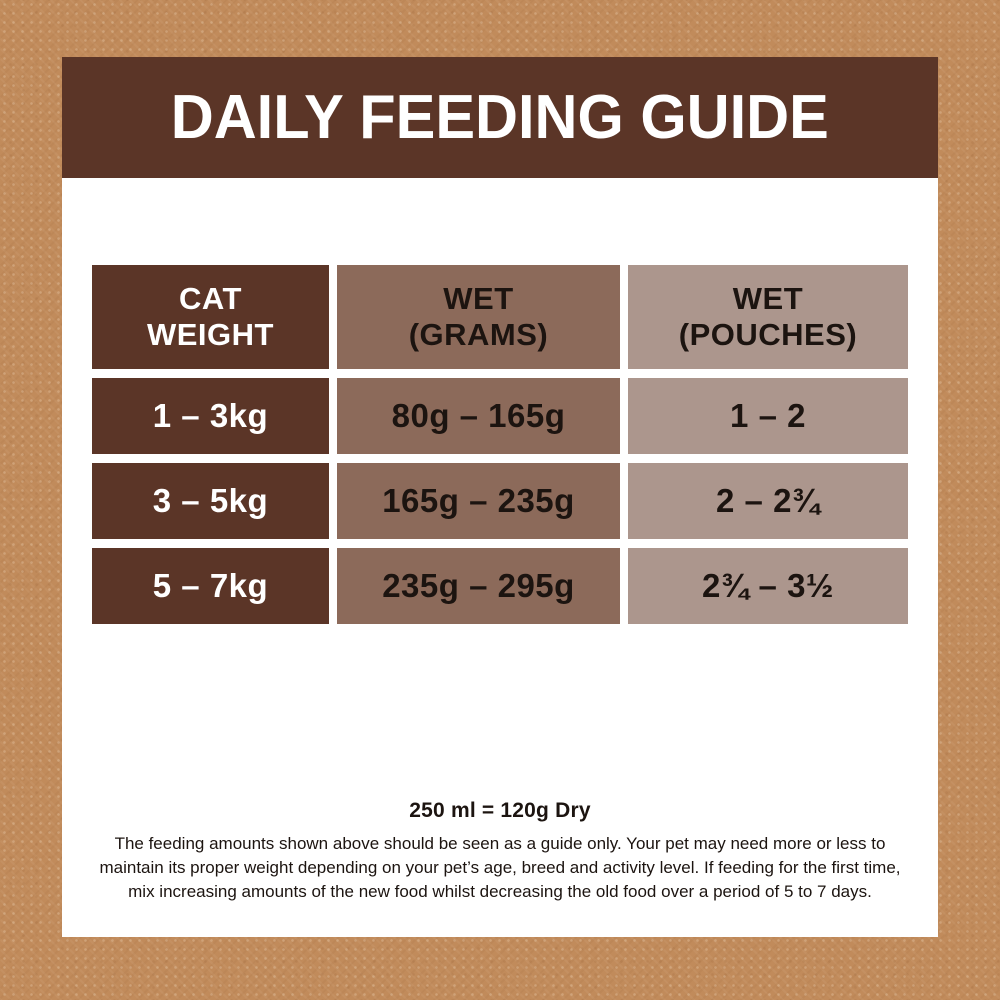 This screenshot has height=1000, width=1000. I want to click on cell-wet-pouches-row-2: 2 – 2¾, so click(768, 501).